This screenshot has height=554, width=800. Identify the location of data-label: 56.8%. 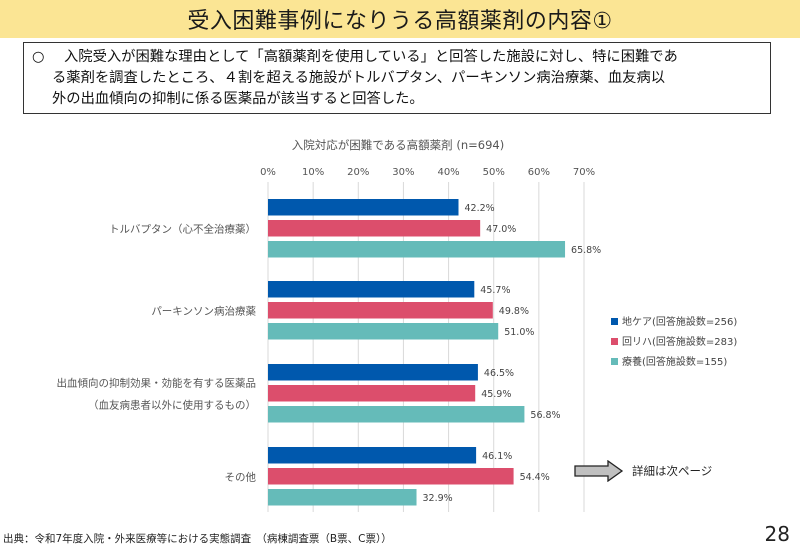
(545, 415).